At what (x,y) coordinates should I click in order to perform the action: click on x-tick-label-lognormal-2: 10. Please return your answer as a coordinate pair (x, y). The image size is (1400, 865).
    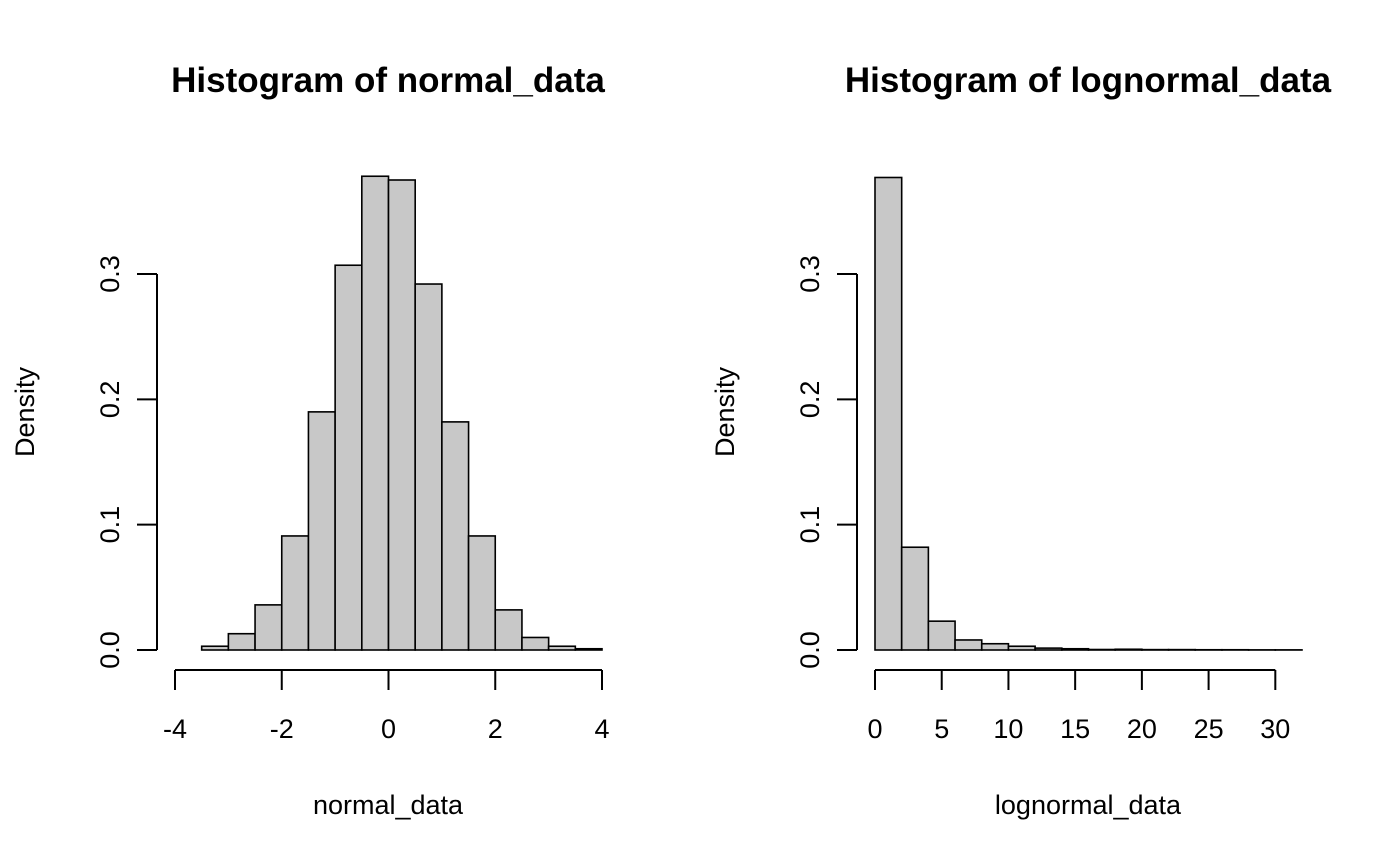
    Looking at the image, I should click on (1008, 729).